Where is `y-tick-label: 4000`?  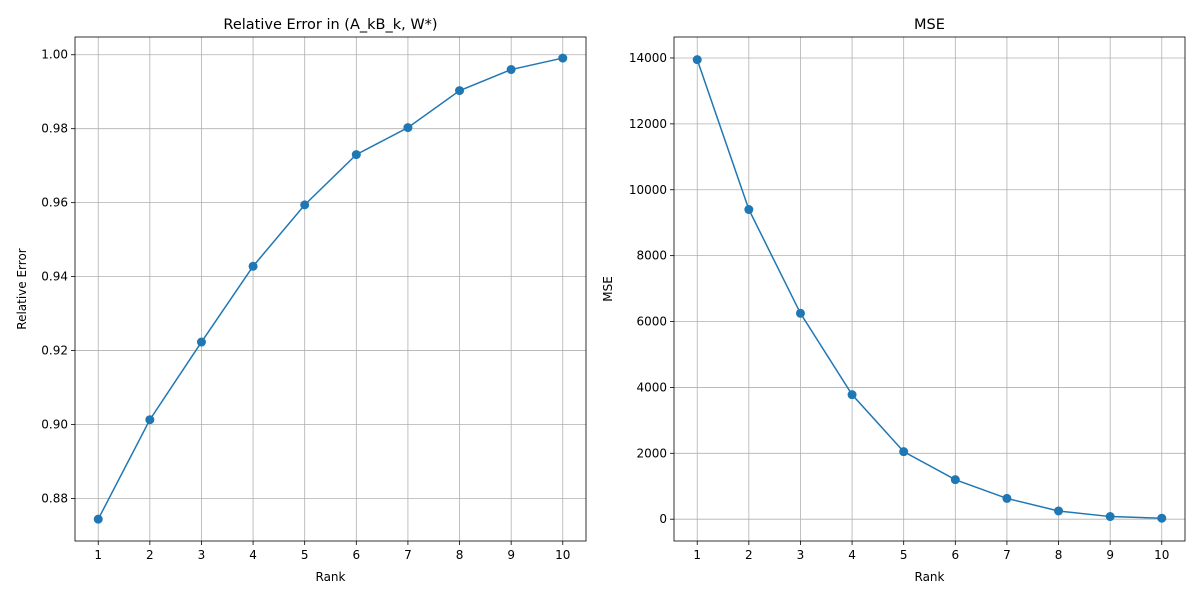
y-tick-label: 4000 is located at coordinates (651, 387).